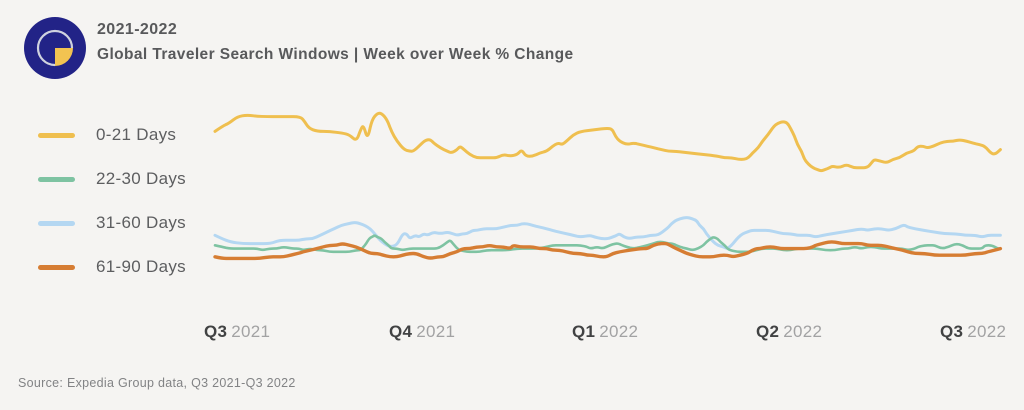 This screenshot has height=410, width=1024. I want to click on legend-label: 22-30 Days, so click(141, 178).